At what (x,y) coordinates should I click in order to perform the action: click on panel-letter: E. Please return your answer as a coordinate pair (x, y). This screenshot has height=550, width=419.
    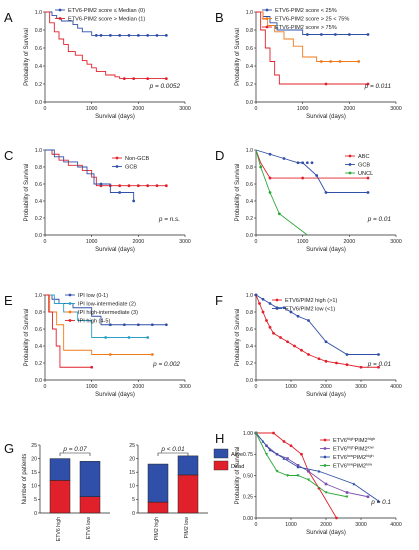
    Looking at the image, I should click on (8, 300).